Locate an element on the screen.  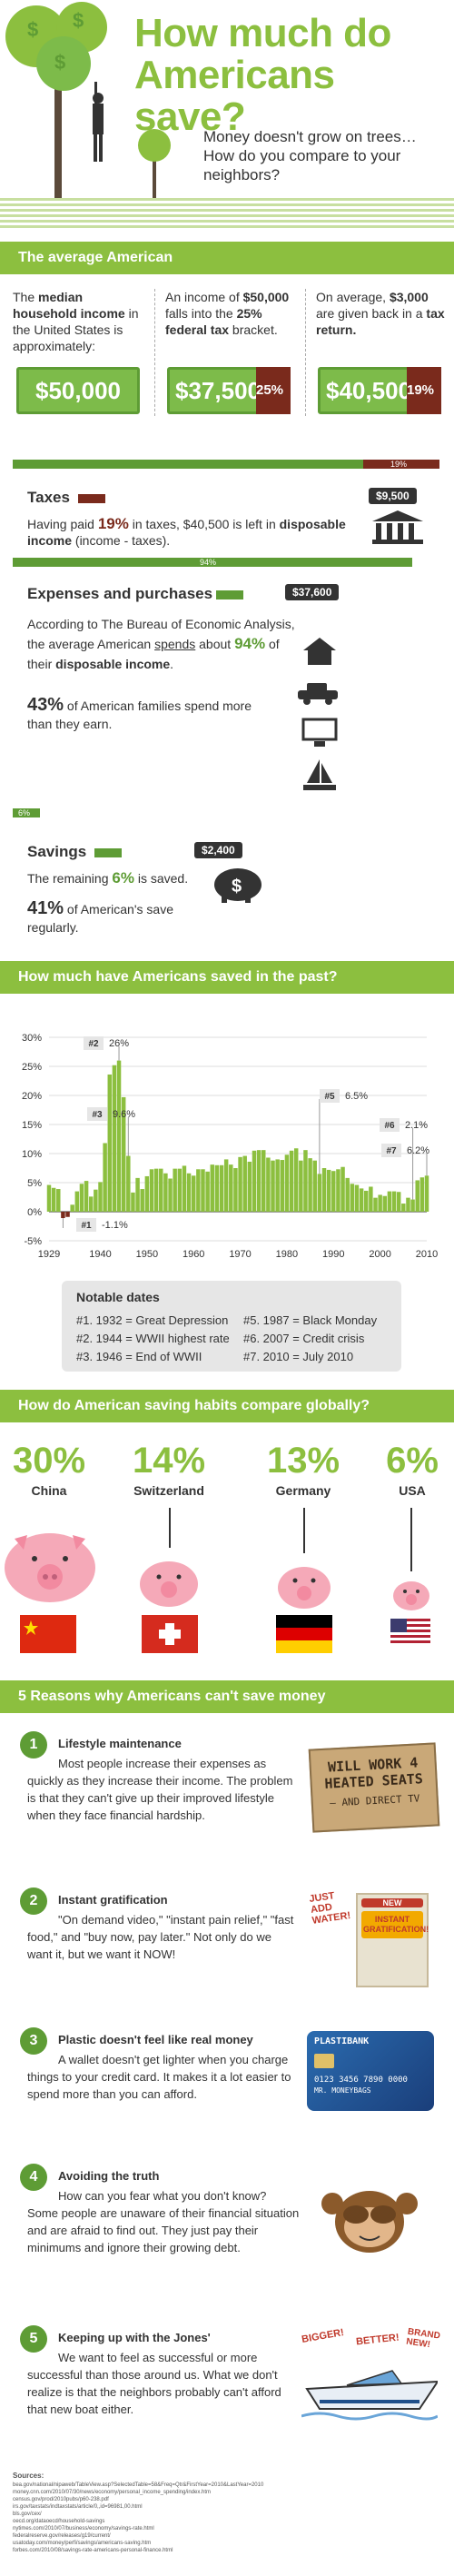
germany-flag-icon is located at coordinates (304, 1634).